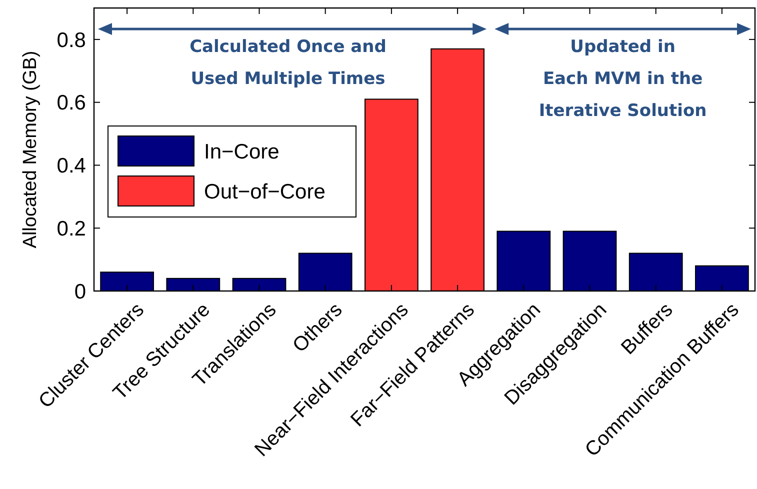 The height and width of the screenshot is (489, 757). What do you see at coordinates (71, 40) in the screenshot?
I see `y-tick-label: 0.8` at bounding box center [71, 40].